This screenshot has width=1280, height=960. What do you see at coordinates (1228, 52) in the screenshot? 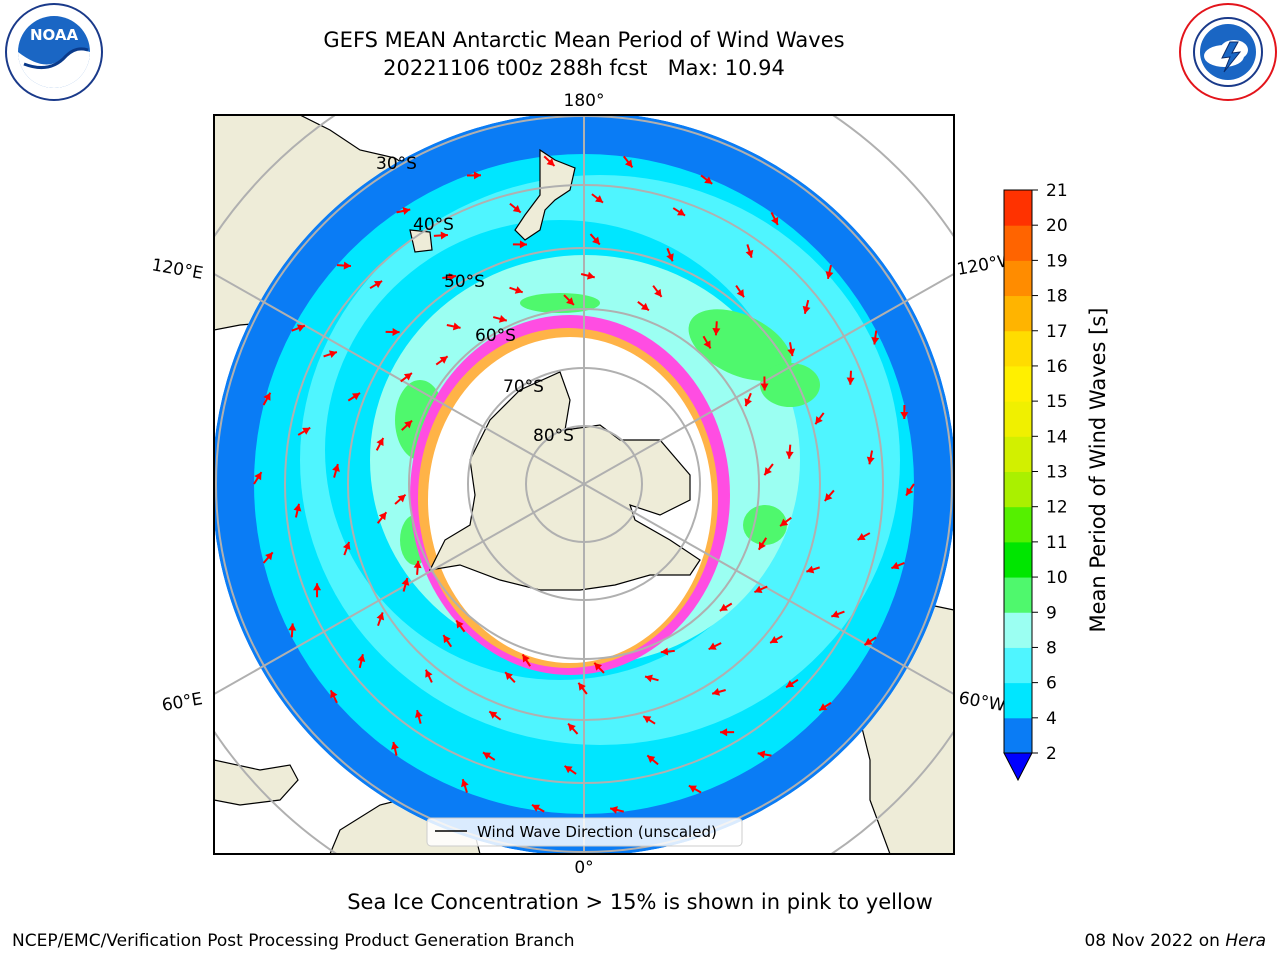
I see `nws-logo` at bounding box center [1228, 52].